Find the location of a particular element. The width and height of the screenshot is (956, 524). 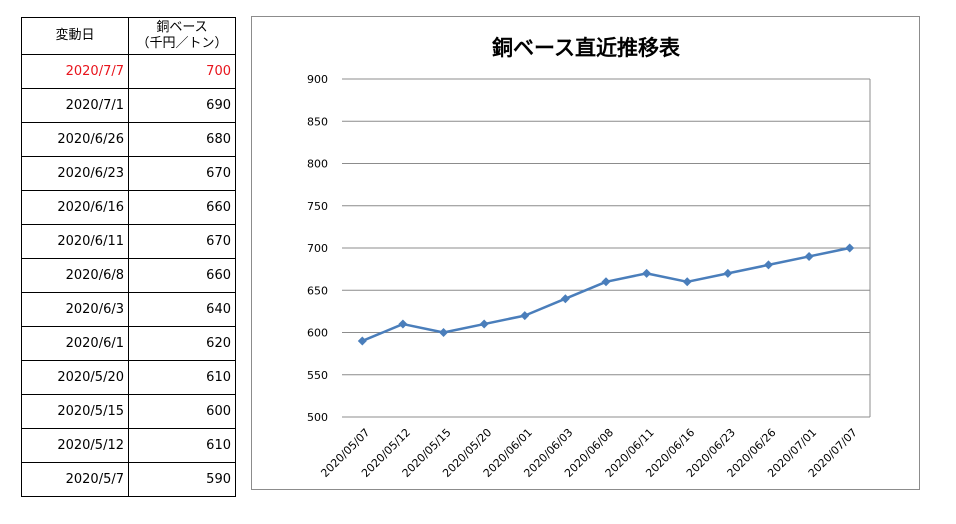

y-tick-label: 850 is located at coordinates (317, 121).